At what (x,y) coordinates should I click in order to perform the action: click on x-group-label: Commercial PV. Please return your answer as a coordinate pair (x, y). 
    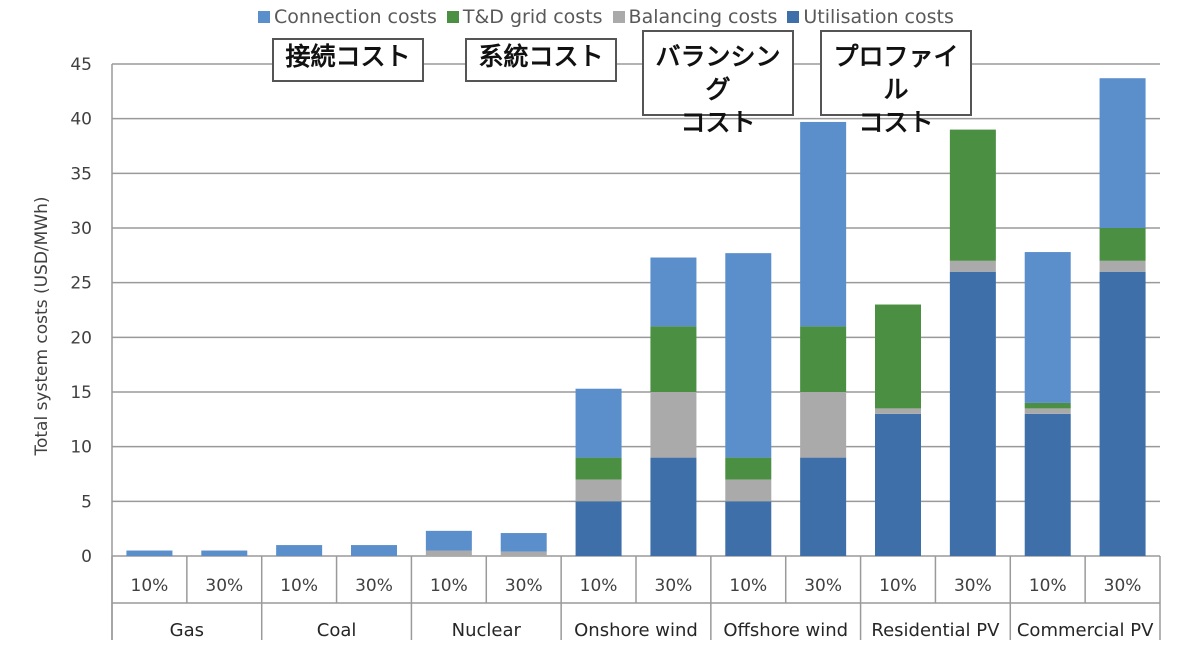
    Looking at the image, I should click on (1085, 630).